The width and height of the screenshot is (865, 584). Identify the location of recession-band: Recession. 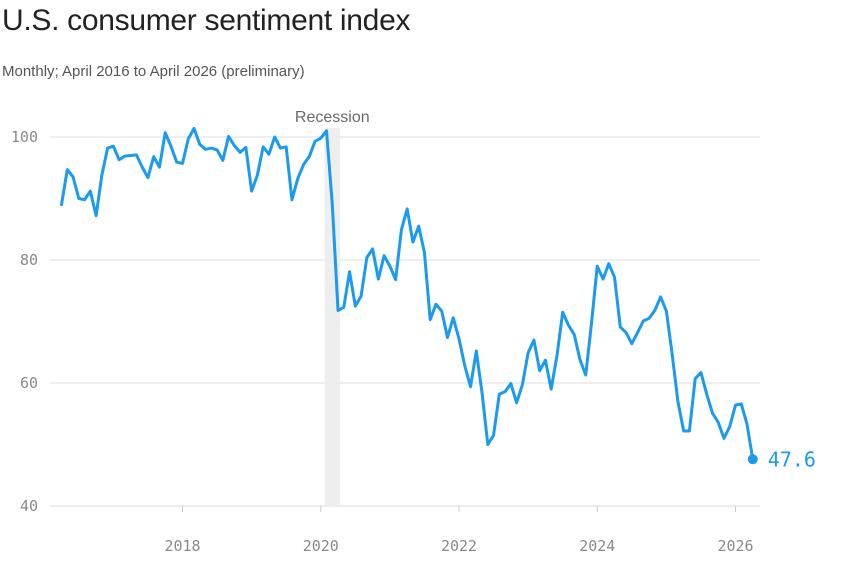
(332, 307).